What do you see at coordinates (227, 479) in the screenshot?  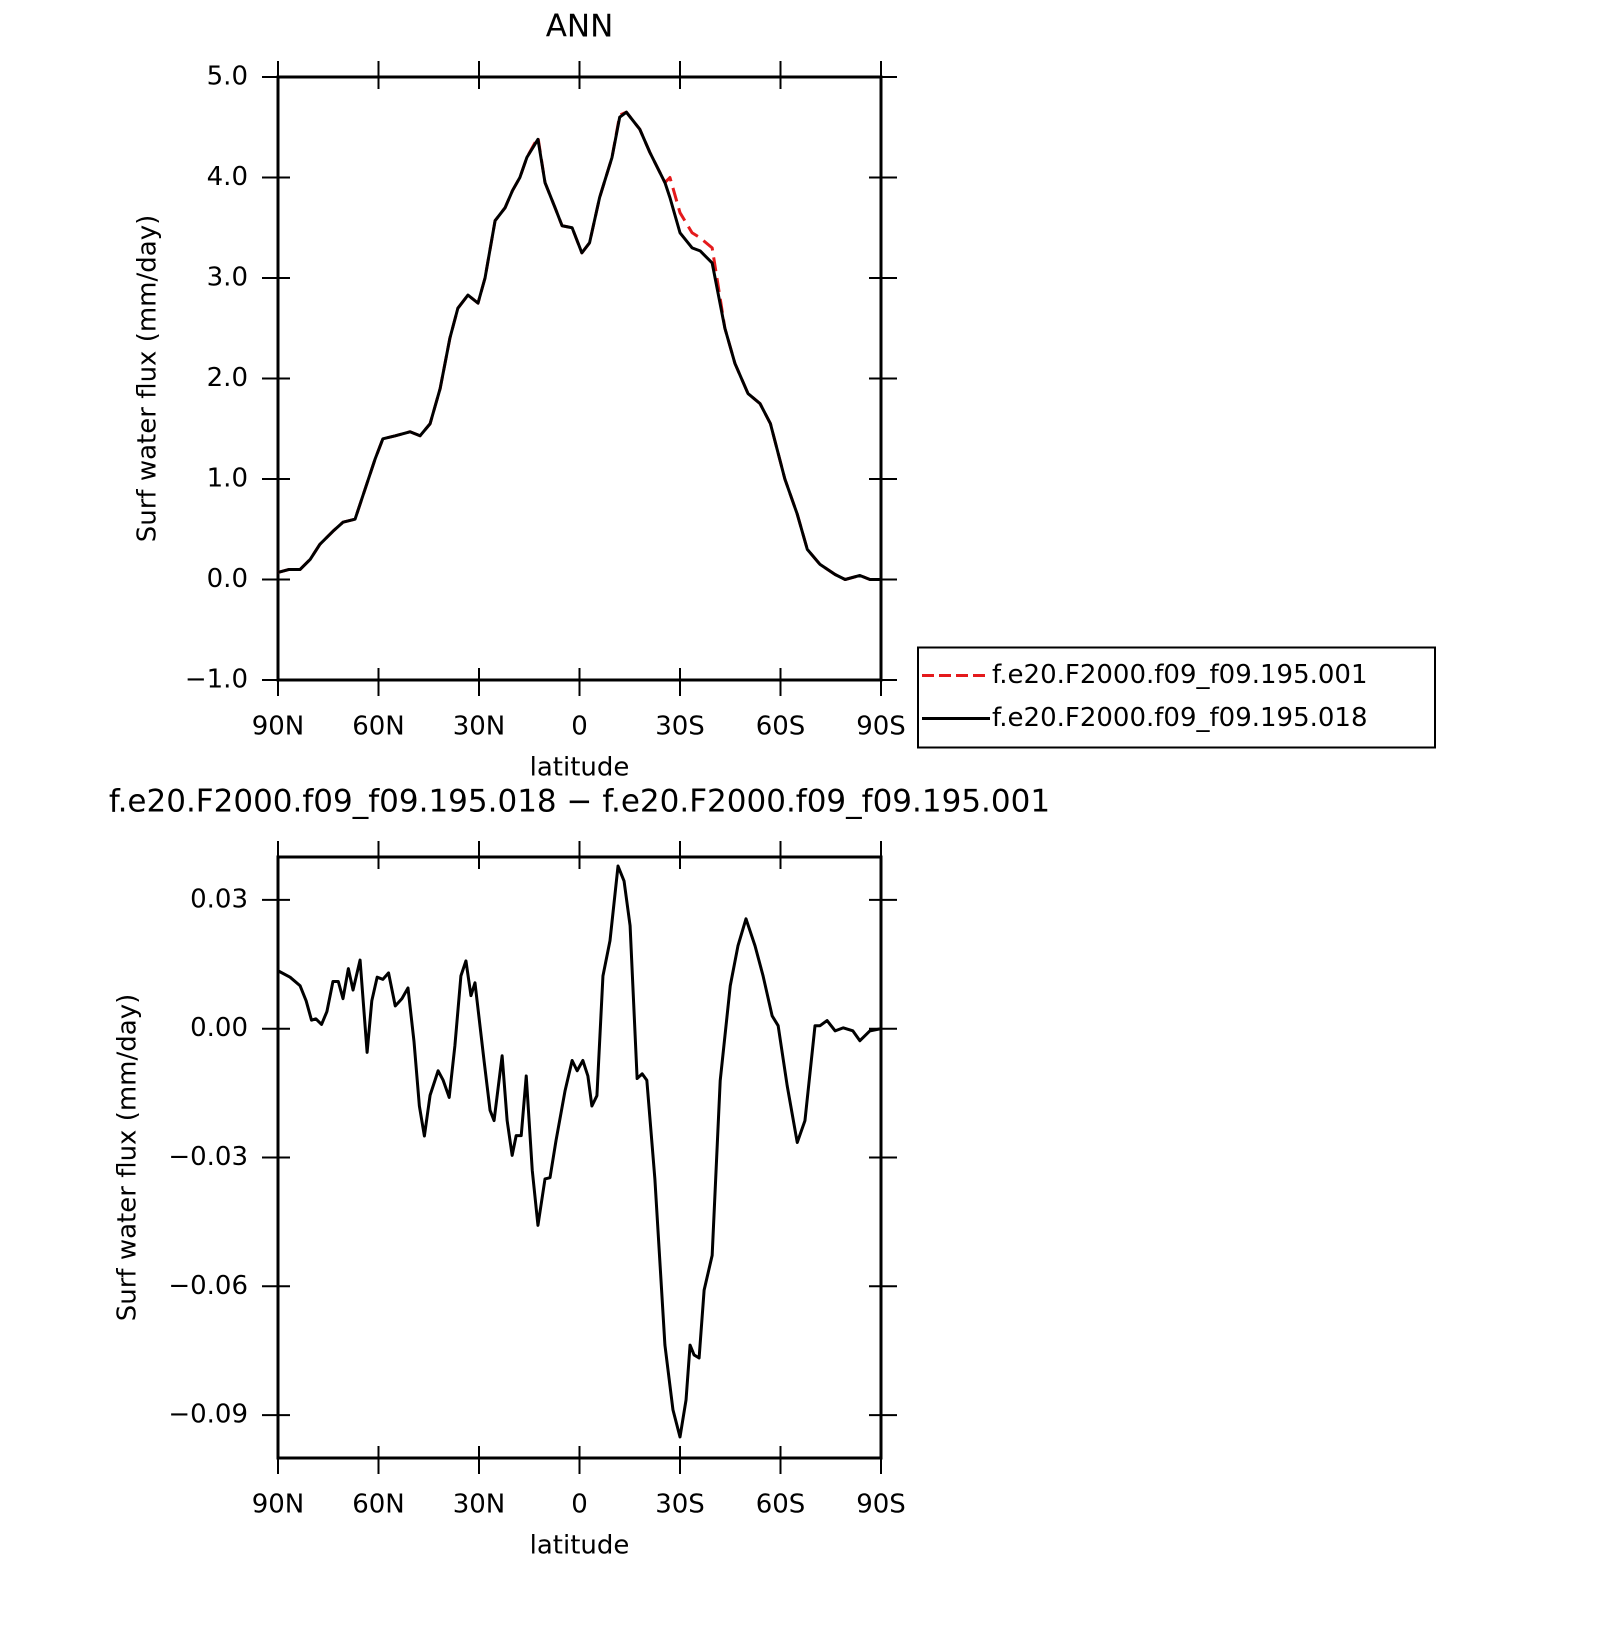 I see `y-tick-label: 1.0` at bounding box center [227, 479].